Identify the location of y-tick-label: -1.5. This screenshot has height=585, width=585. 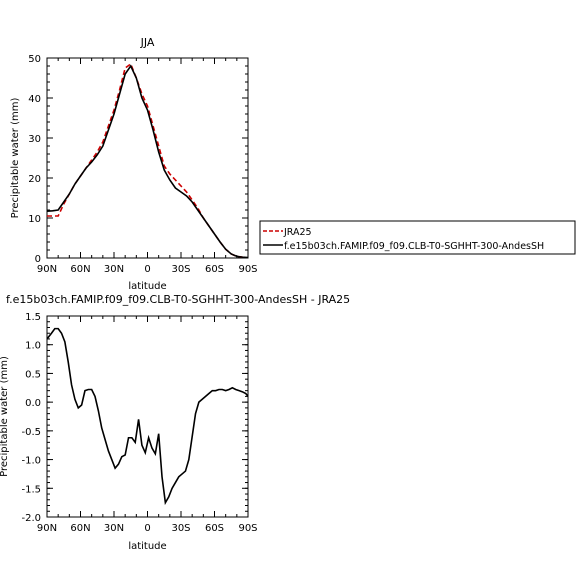
(31, 489).